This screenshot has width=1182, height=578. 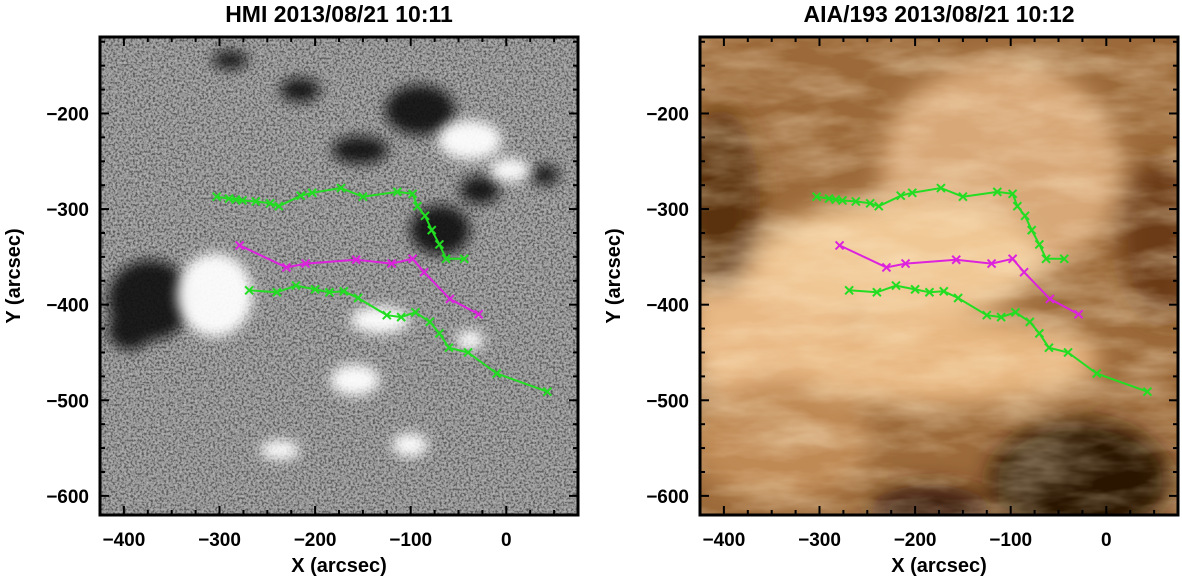 What do you see at coordinates (938, 14) in the screenshot?
I see `aia-title: AIA/193 2013/08/21 10:12` at bounding box center [938, 14].